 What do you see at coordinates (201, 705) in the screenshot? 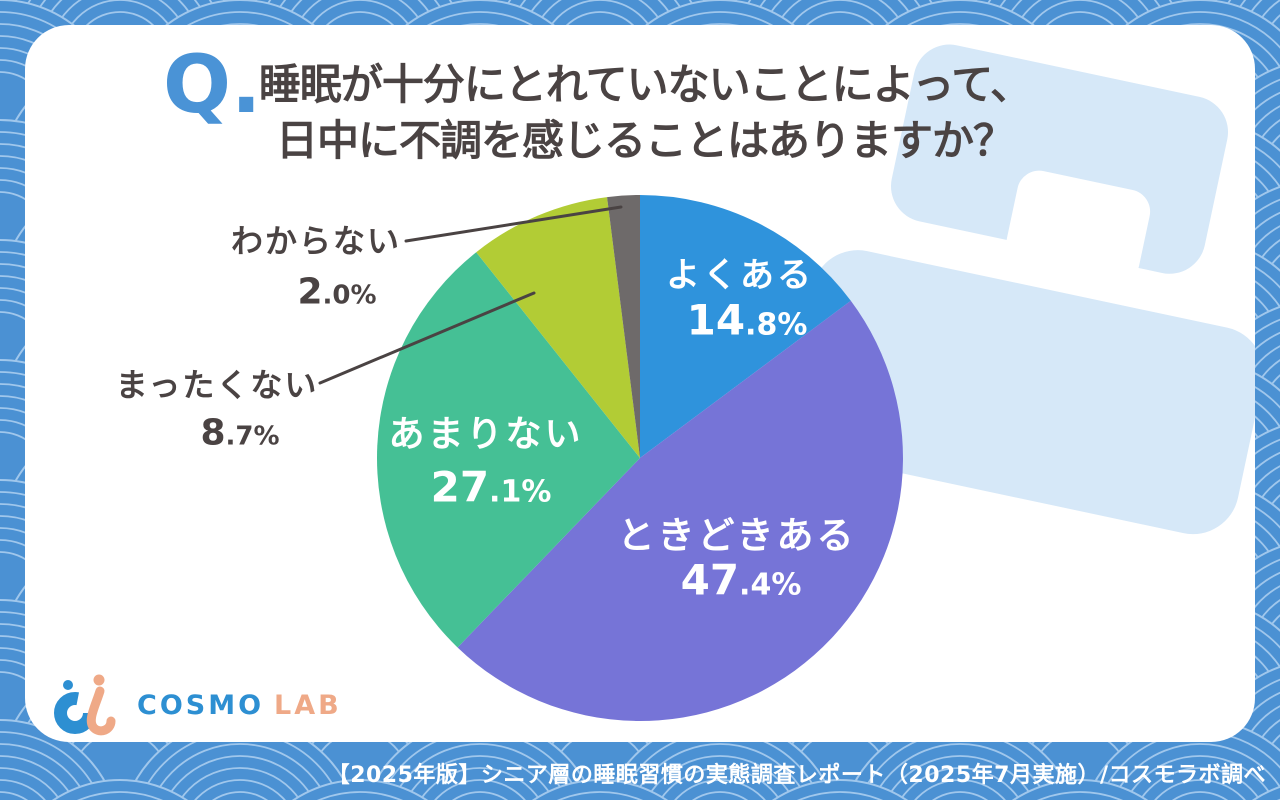
I see `logo-word-cosmo: COSMO` at bounding box center [201, 705].